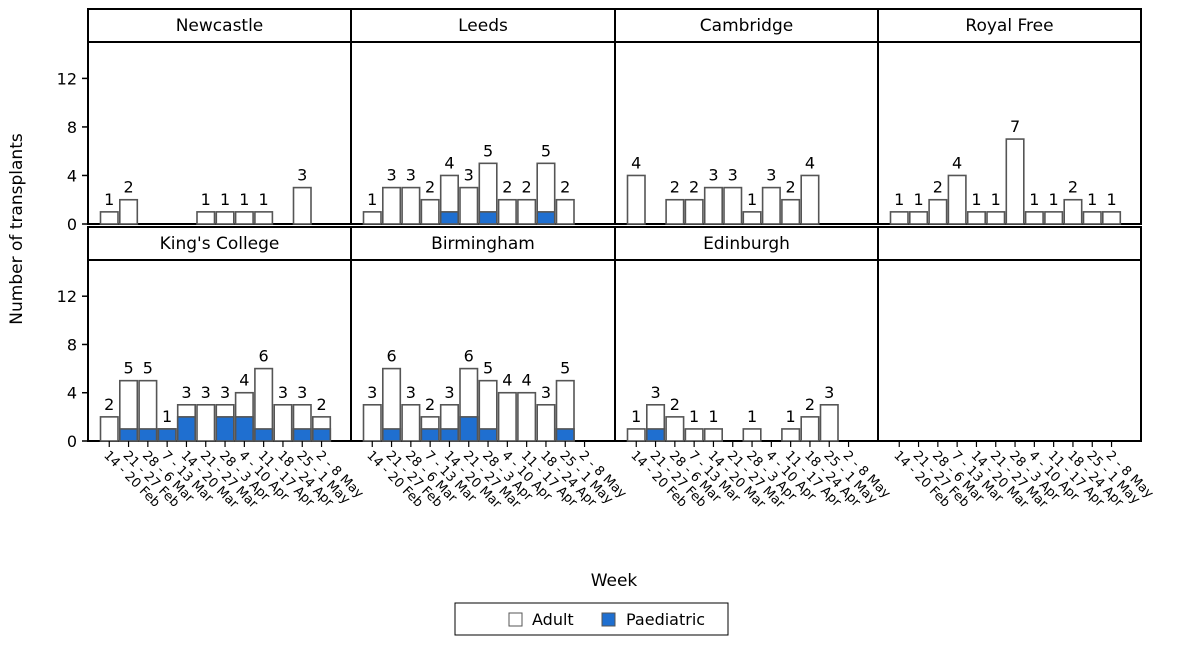 This screenshot has width=1183, height=648. I want to click on bar-value-label: 7, so click(1015, 126).